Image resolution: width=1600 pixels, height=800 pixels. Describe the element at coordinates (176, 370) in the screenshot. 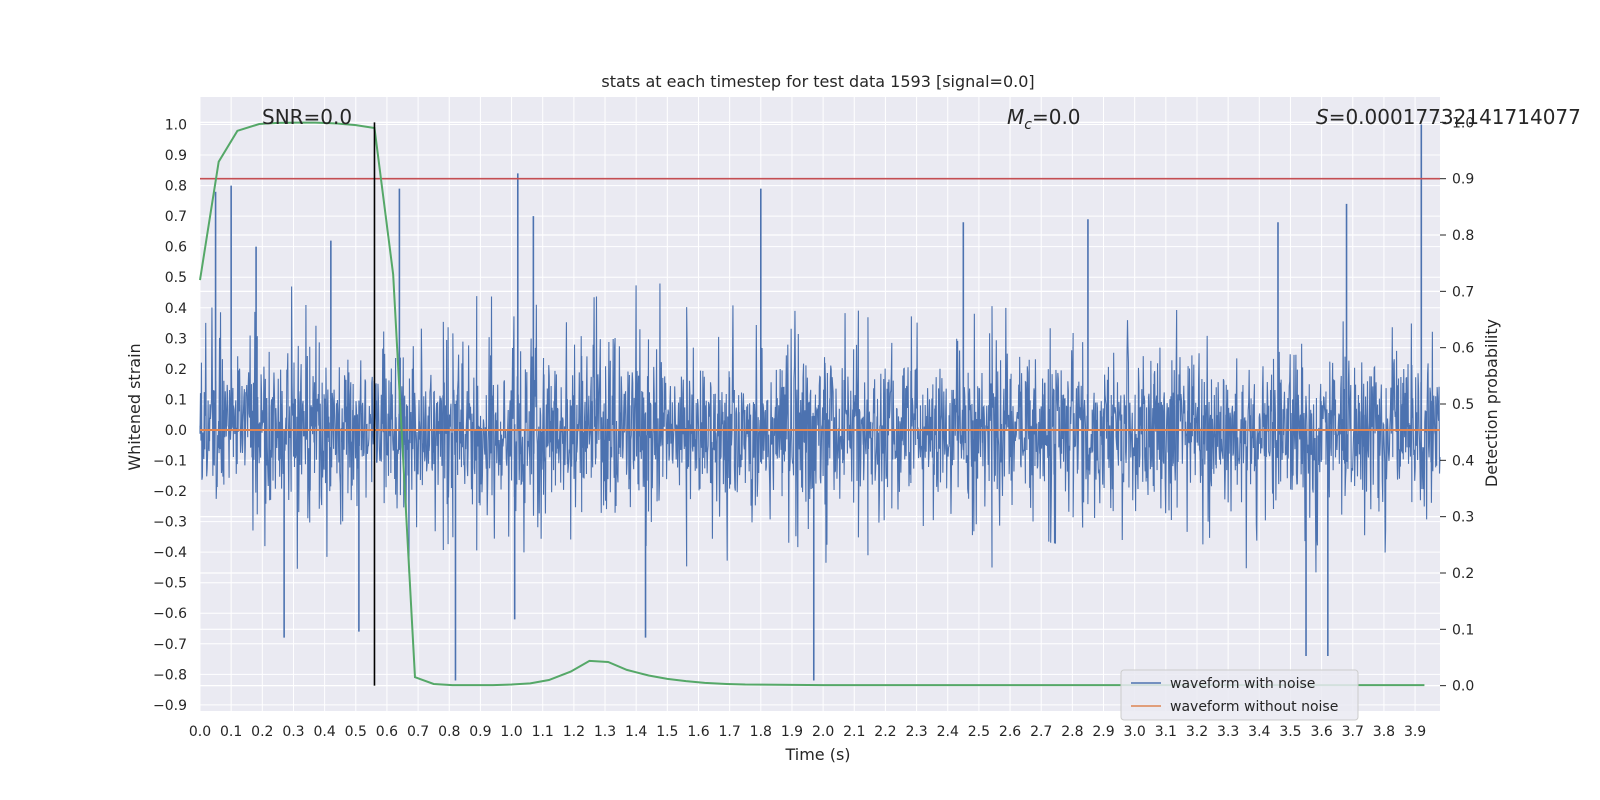

I see `y-tick-label: 0.2` at that location.